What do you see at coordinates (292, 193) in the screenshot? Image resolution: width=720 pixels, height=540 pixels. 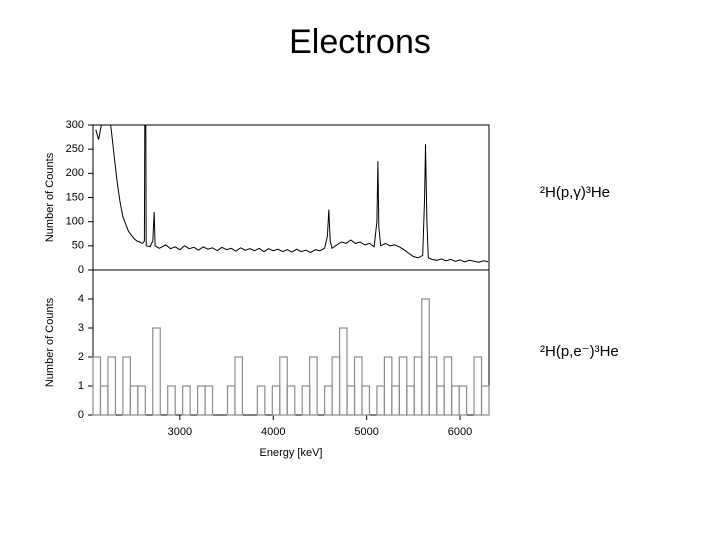 I see `spectrum-line` at bounding box center [292, 193].